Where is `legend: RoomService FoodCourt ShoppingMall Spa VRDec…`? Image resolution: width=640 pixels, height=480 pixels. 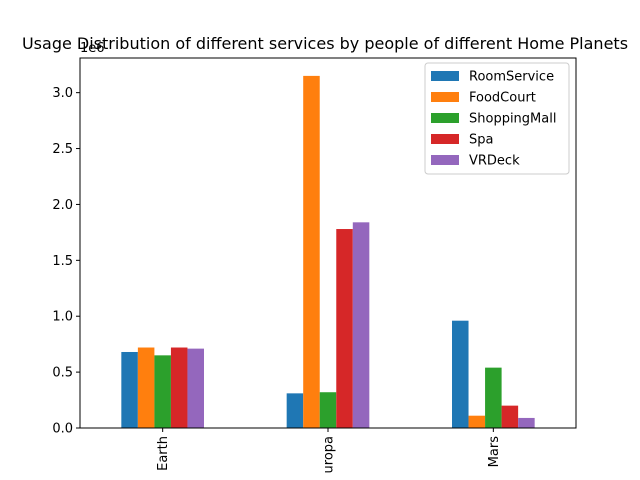 legend: RoomService FoodCourt ShoppingMall Spa VRDec… is located at coordinates (497, 118).